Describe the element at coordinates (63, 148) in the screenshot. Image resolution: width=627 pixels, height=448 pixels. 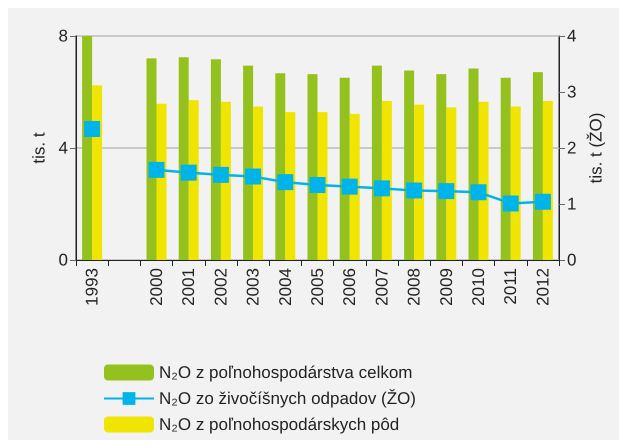
I see `y-tick-label: 4` at that location.